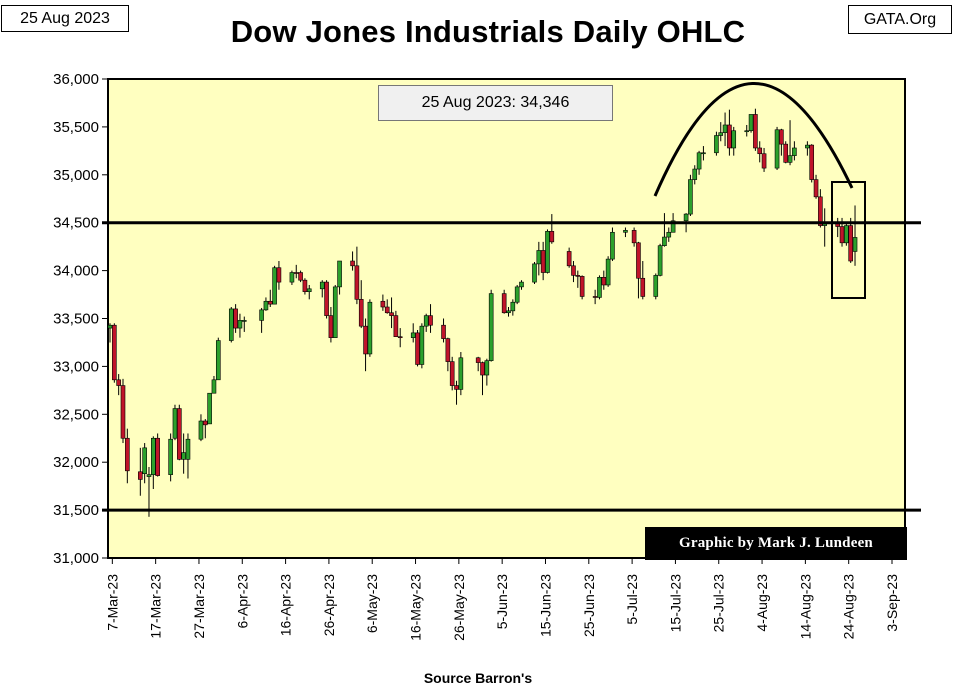 Image resolution: width=956 pixels, height=694 pixels. Describe the element at coordinates (76, 223) in the screenshot. I see `y-tick-label: 34,500` at that location.